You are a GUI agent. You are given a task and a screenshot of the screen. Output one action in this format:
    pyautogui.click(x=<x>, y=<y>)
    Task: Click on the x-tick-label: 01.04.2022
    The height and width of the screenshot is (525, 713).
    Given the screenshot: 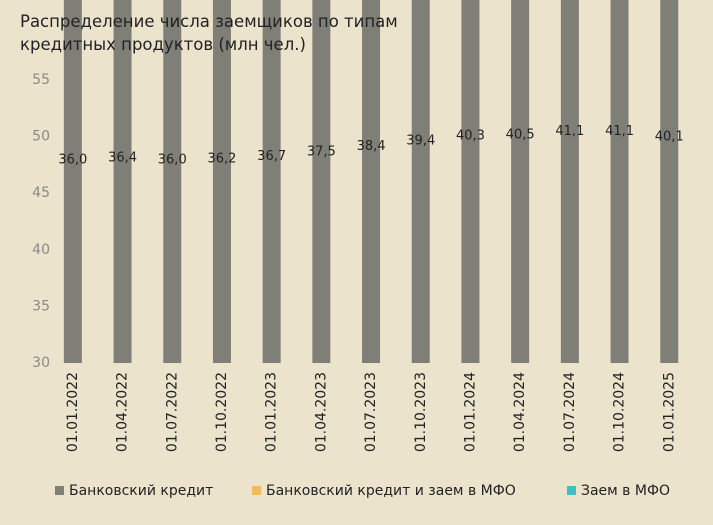 What is the action you would take?
    pyautogui.click(x=123, y=412)
    